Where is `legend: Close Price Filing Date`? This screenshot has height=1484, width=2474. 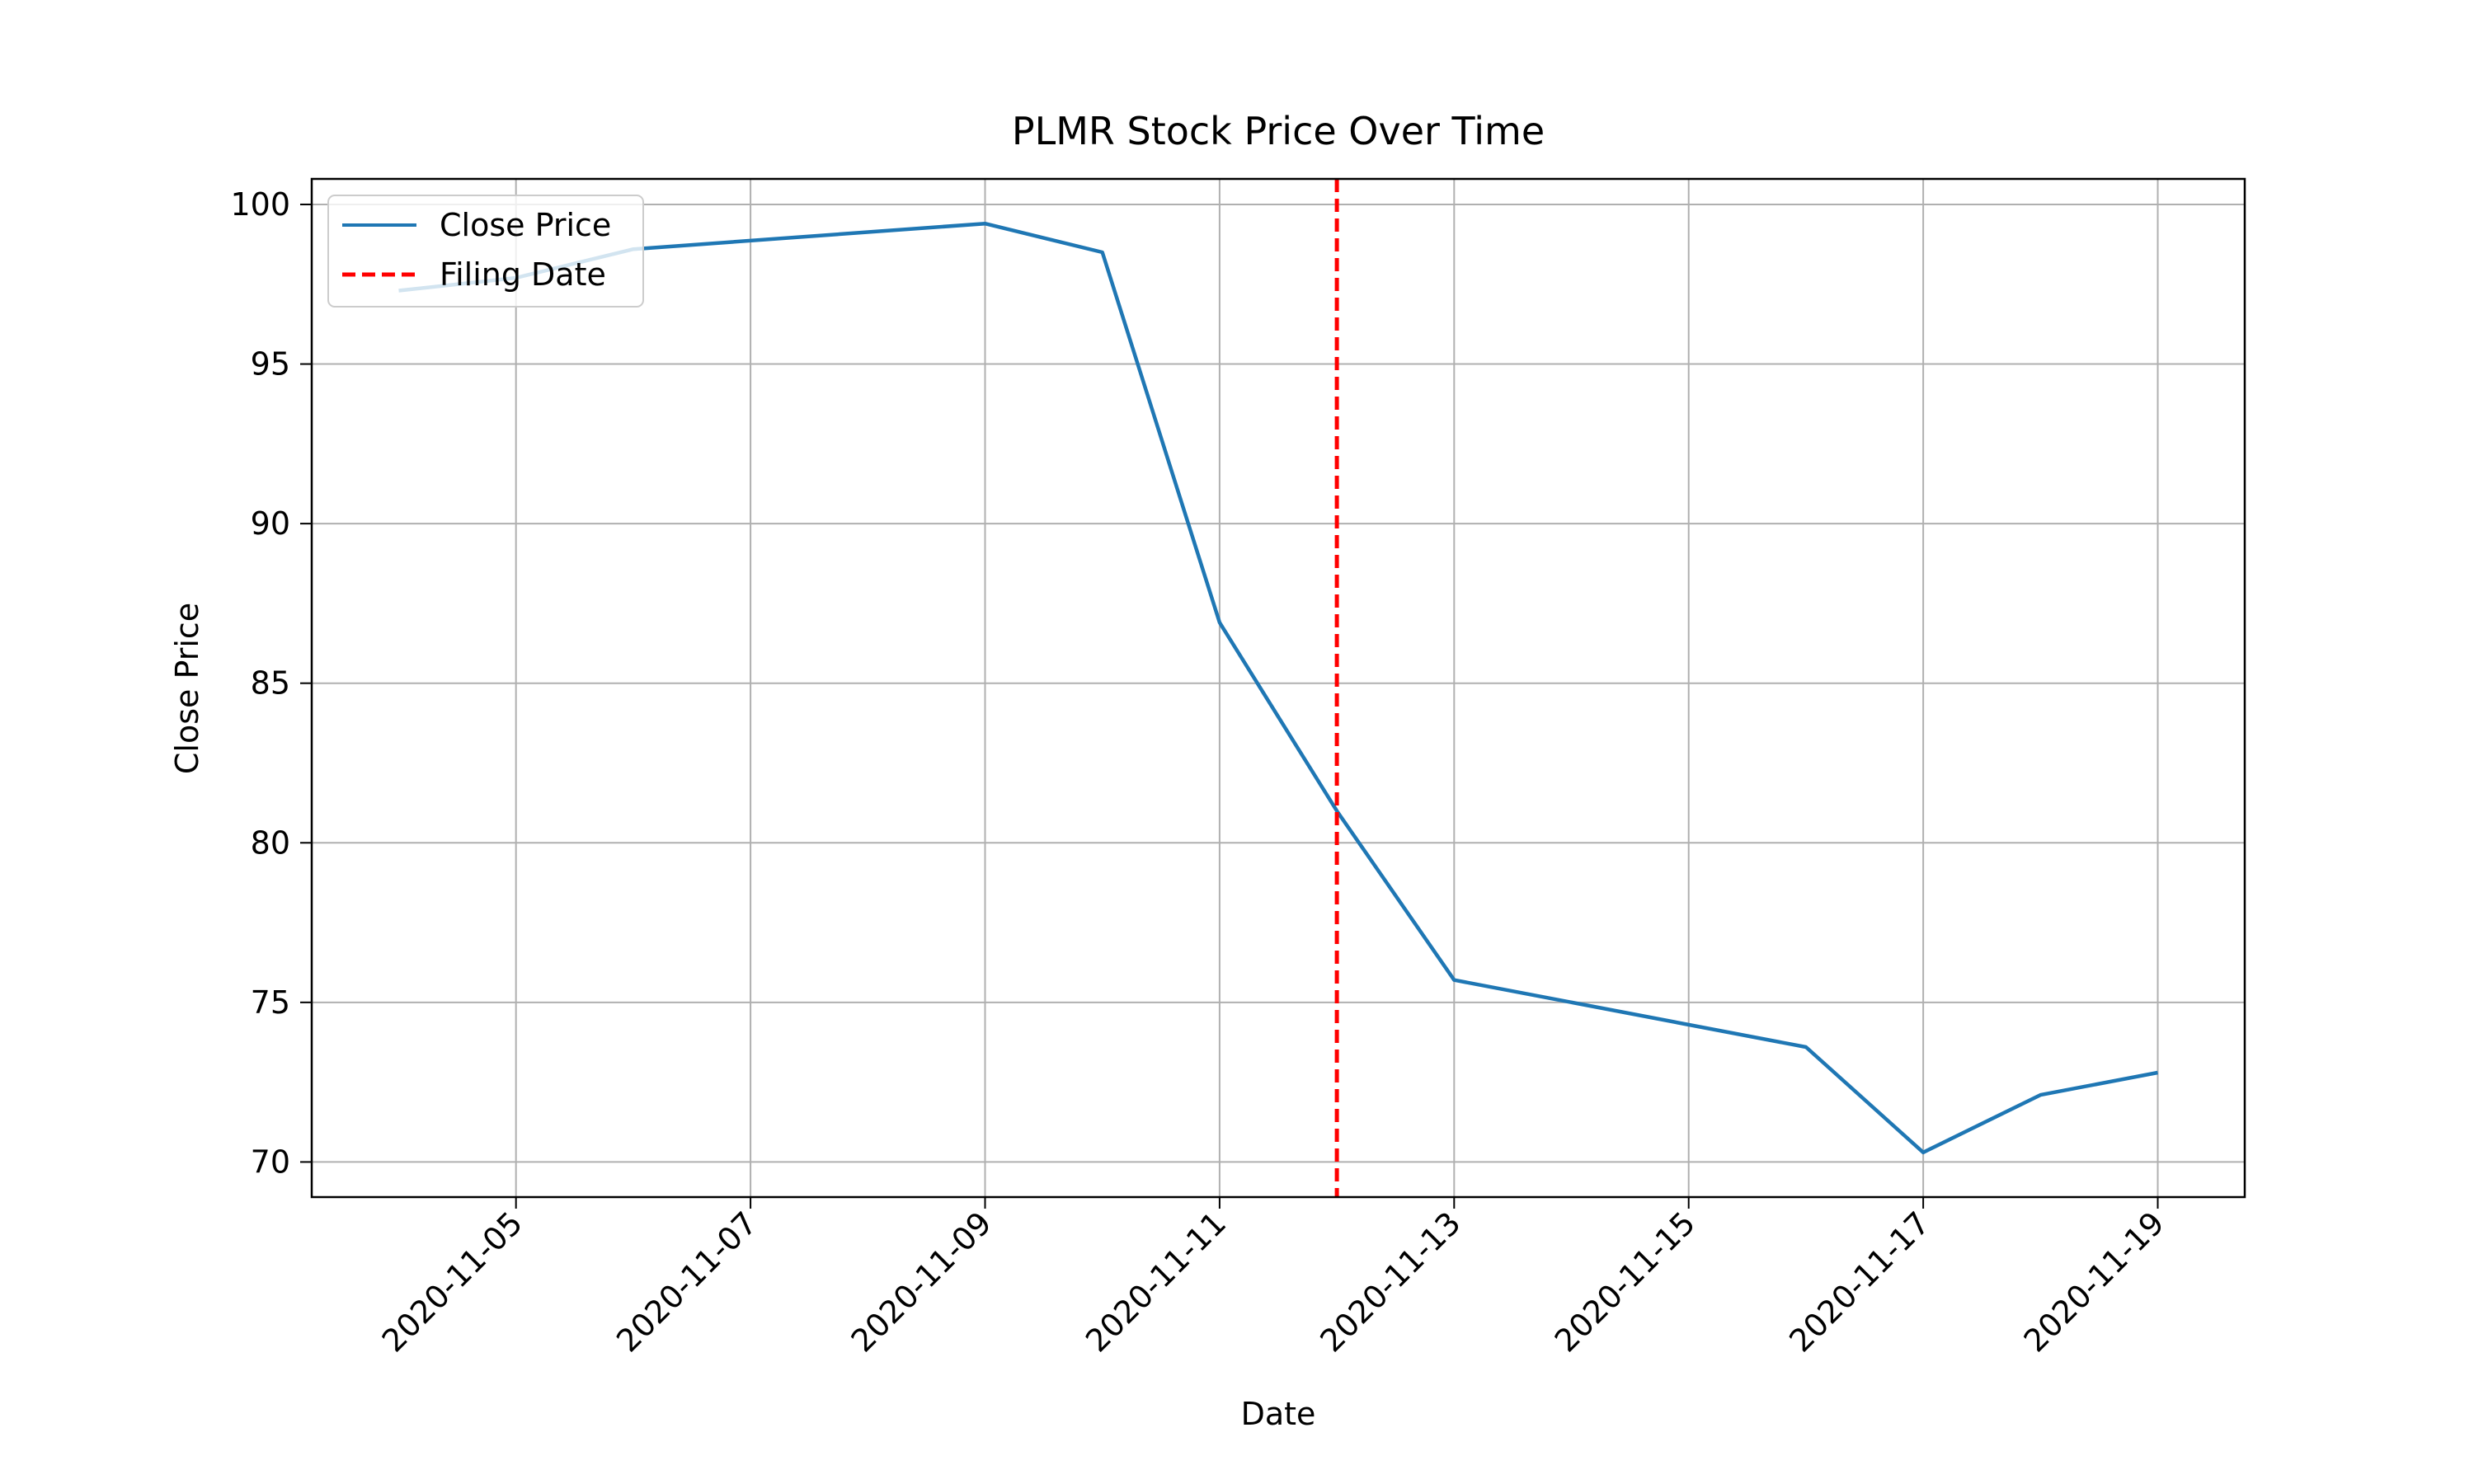
legend: Close Price Filing Date is located at coordinates (485, 251).